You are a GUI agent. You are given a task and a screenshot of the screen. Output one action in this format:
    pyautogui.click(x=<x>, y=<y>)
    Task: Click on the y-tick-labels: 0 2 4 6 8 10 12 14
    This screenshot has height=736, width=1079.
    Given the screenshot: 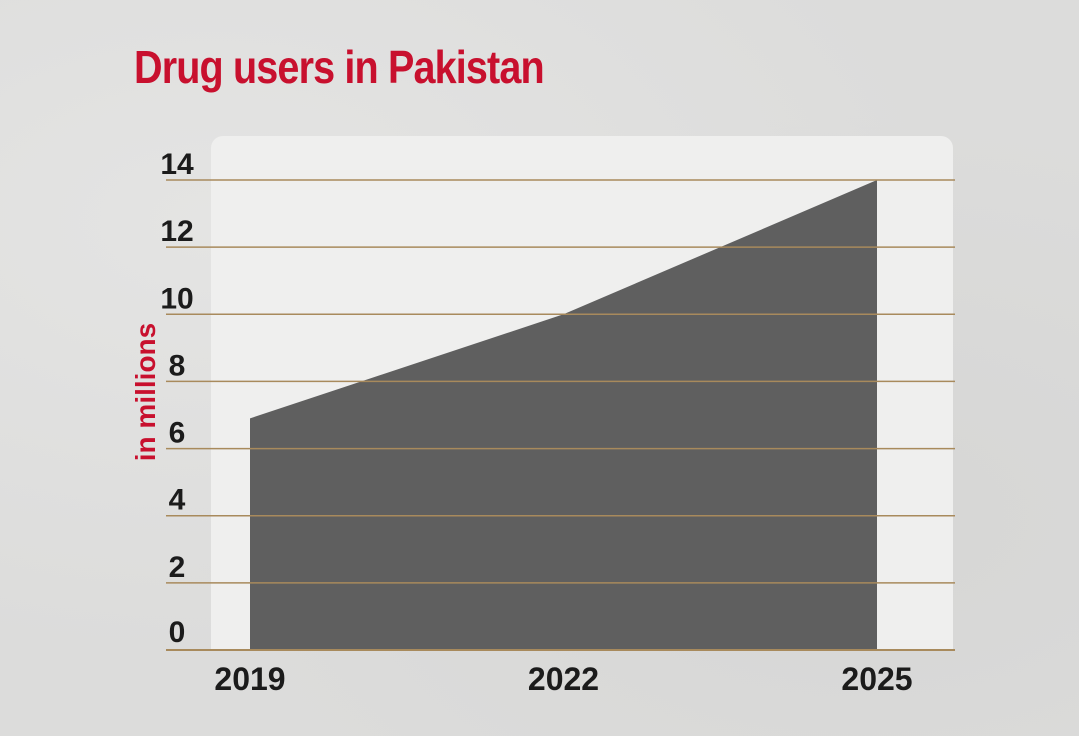 What is the action you would take?
    pyautogui.click(x=177, y=398)
    